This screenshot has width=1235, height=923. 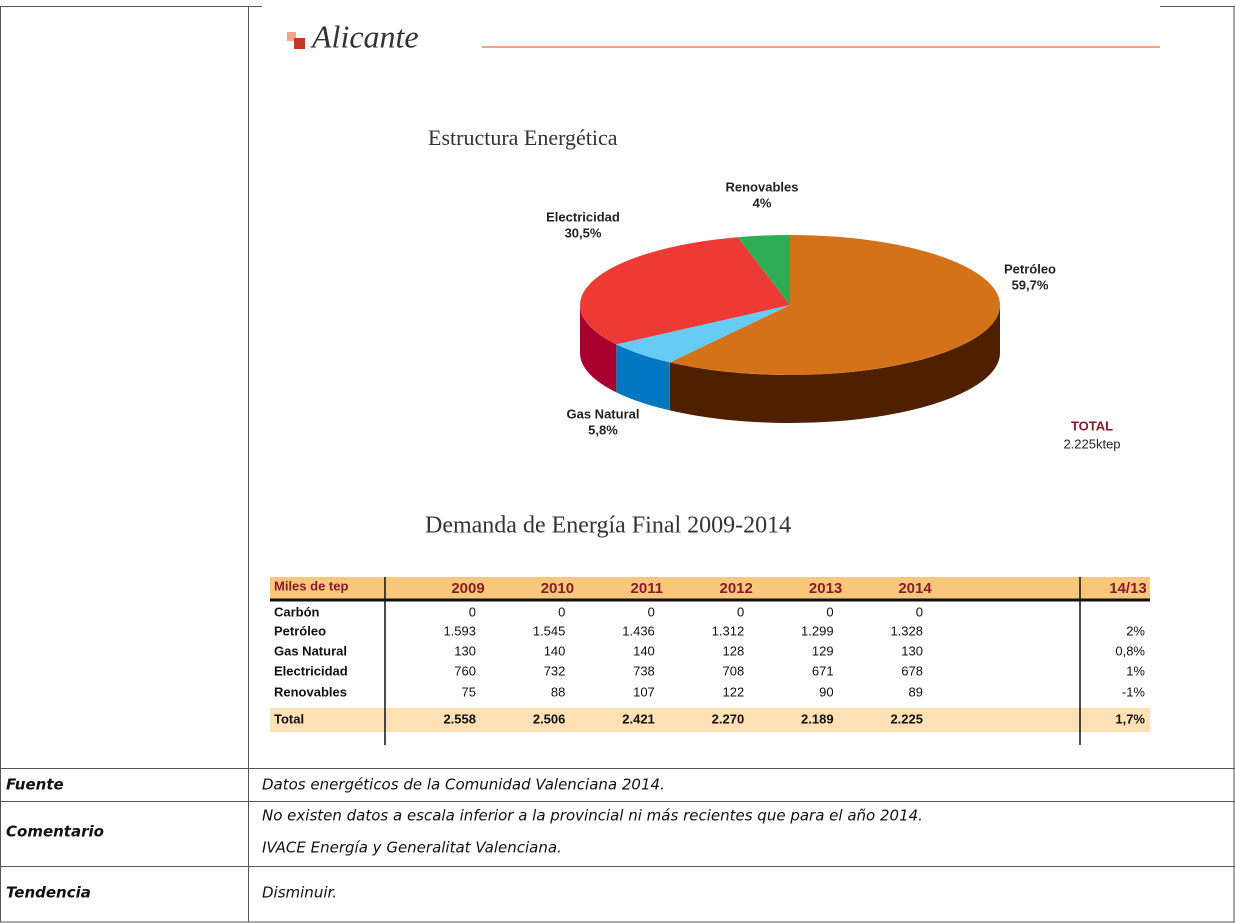 What do you see at coordinates (310, 650) in the screenshot?
I see `row-label: Gas Natural` at bounding box center [310, 650].